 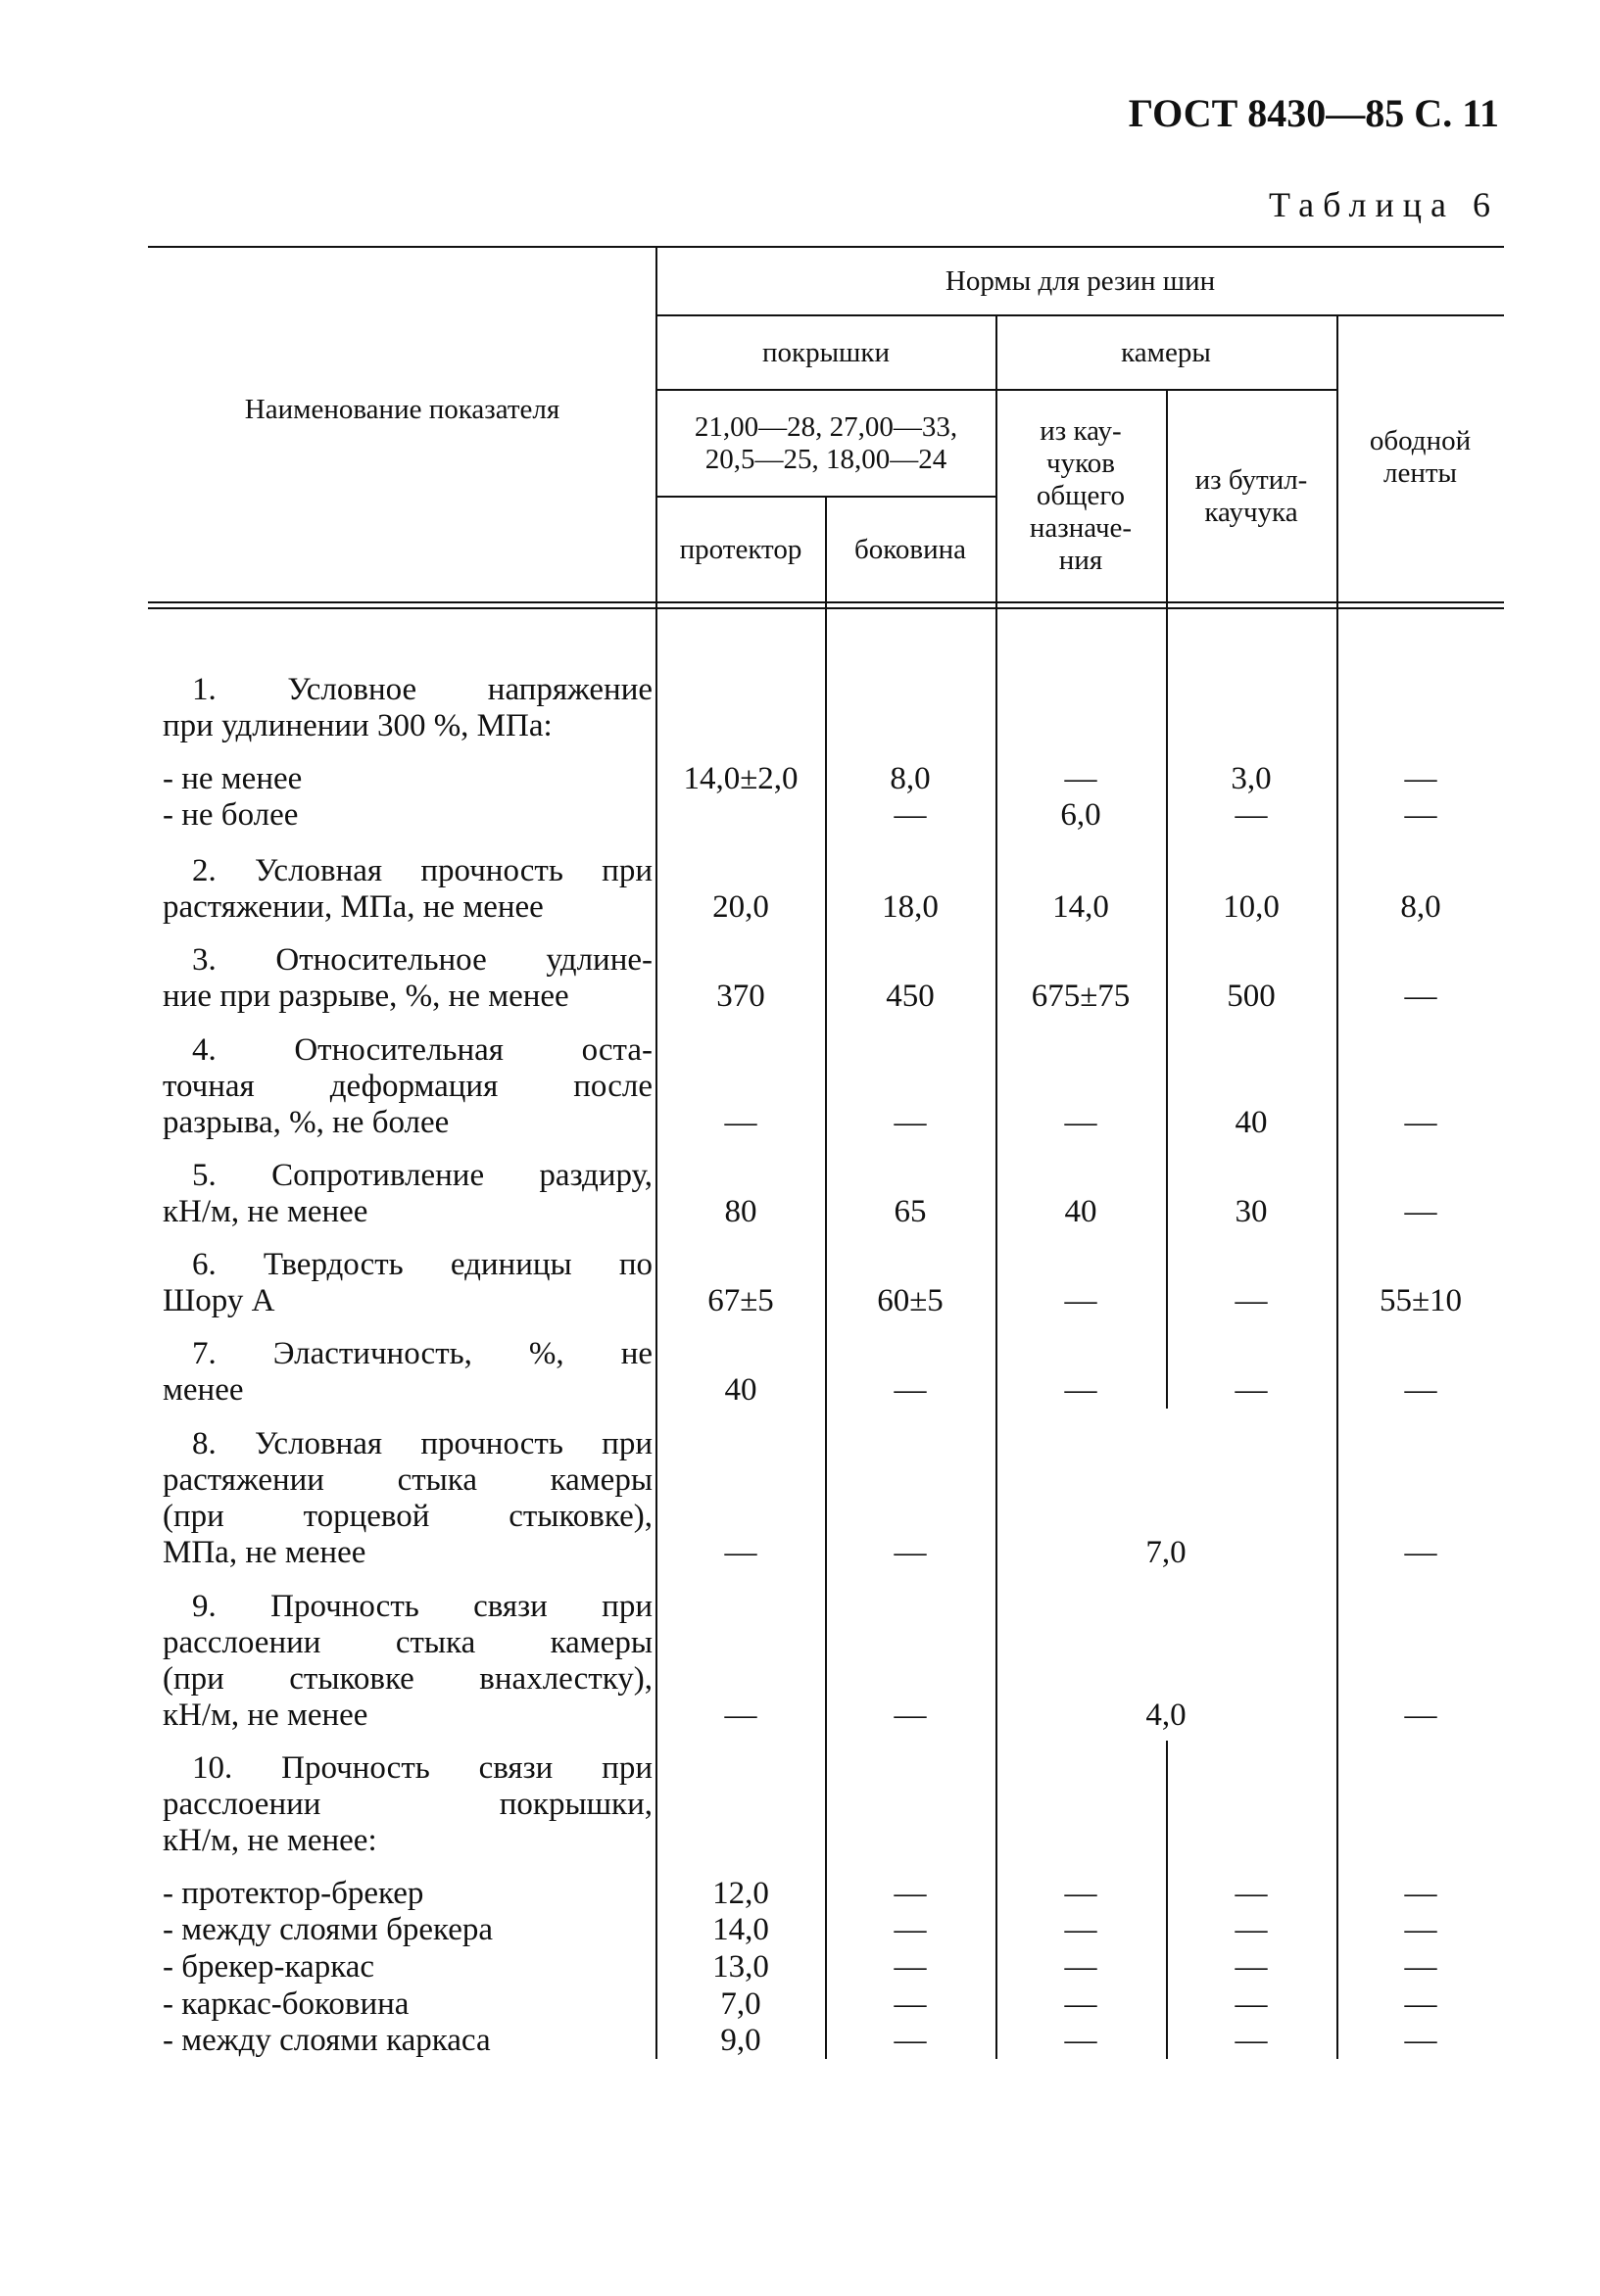 I want to click on table-cell-value: 20,0, so click(x=740, y=907).